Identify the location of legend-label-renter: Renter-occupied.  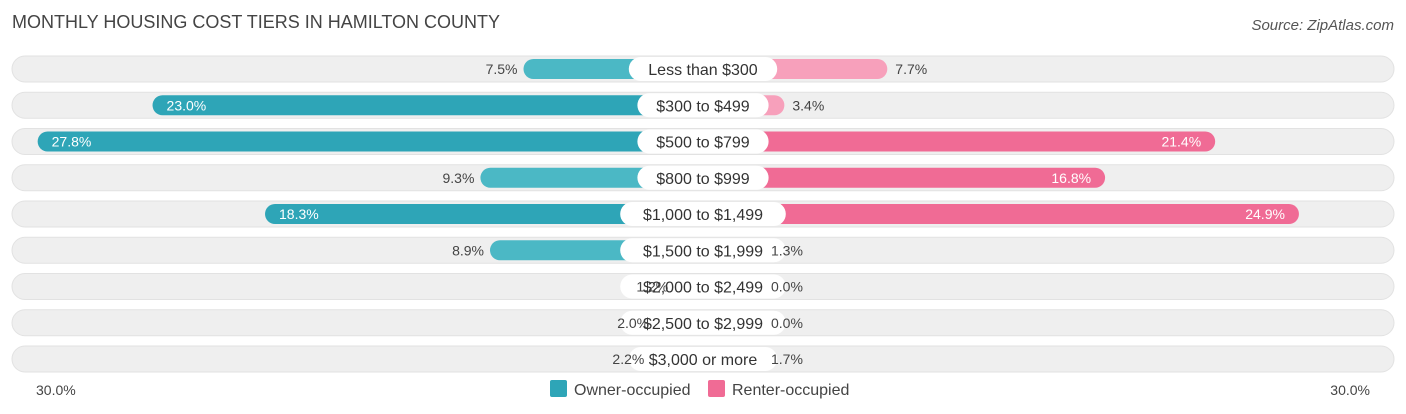
(790, 390).